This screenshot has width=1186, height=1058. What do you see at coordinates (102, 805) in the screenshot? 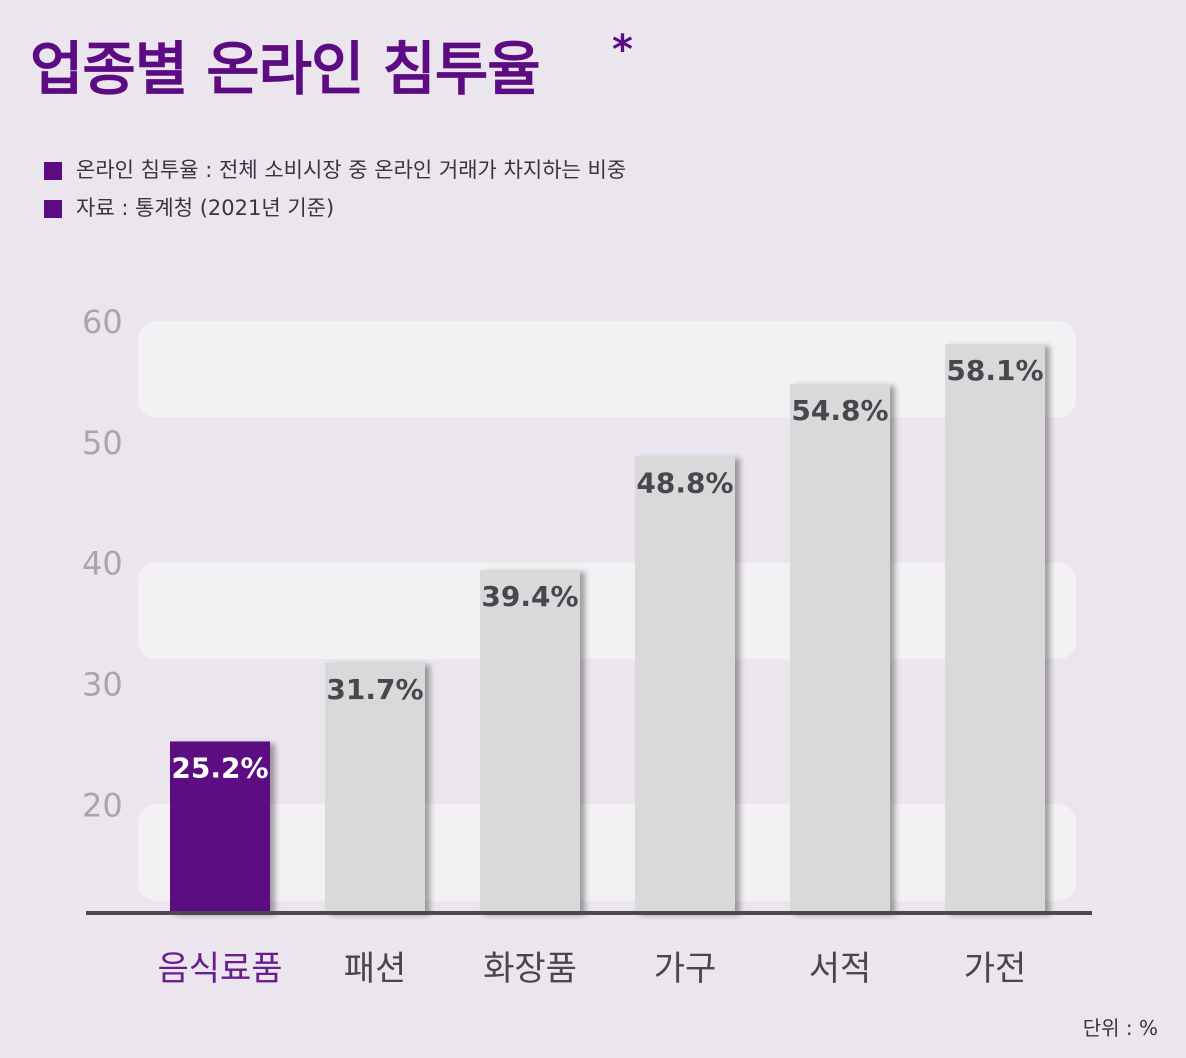
I see `y-tick-label: 20` at bounding box center [102, 805].